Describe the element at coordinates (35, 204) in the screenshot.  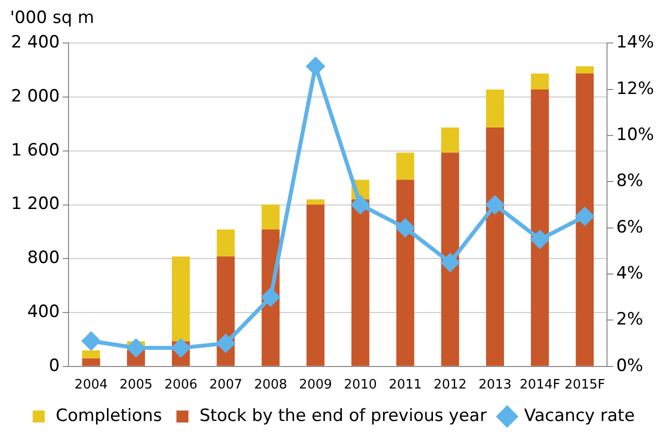
I see `y-tick-label: 1 200` at that location.